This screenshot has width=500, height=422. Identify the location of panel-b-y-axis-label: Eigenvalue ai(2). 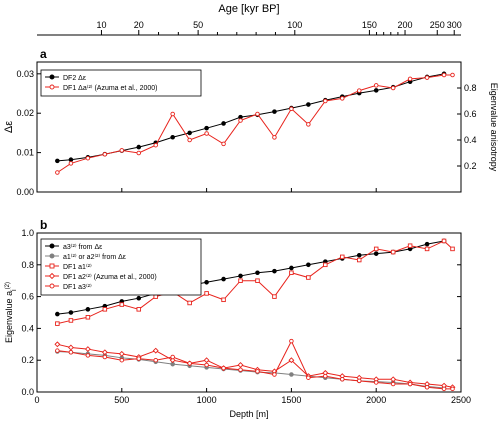
(11, 312).